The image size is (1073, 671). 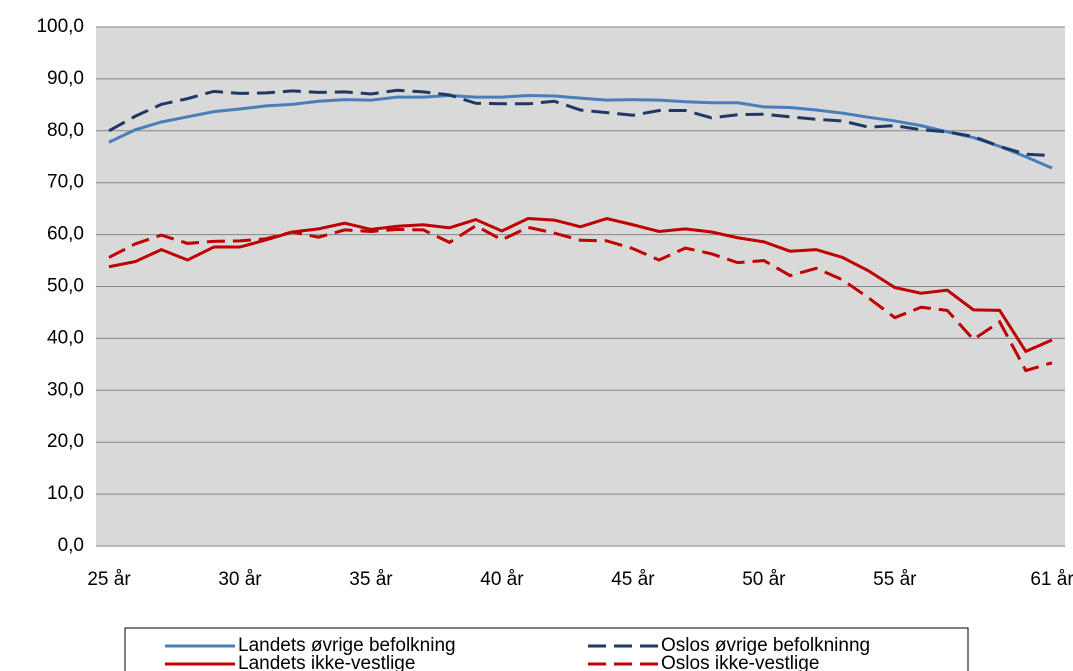 I want to click on y-tick-label: 20,0, so click(x=65, y=441).